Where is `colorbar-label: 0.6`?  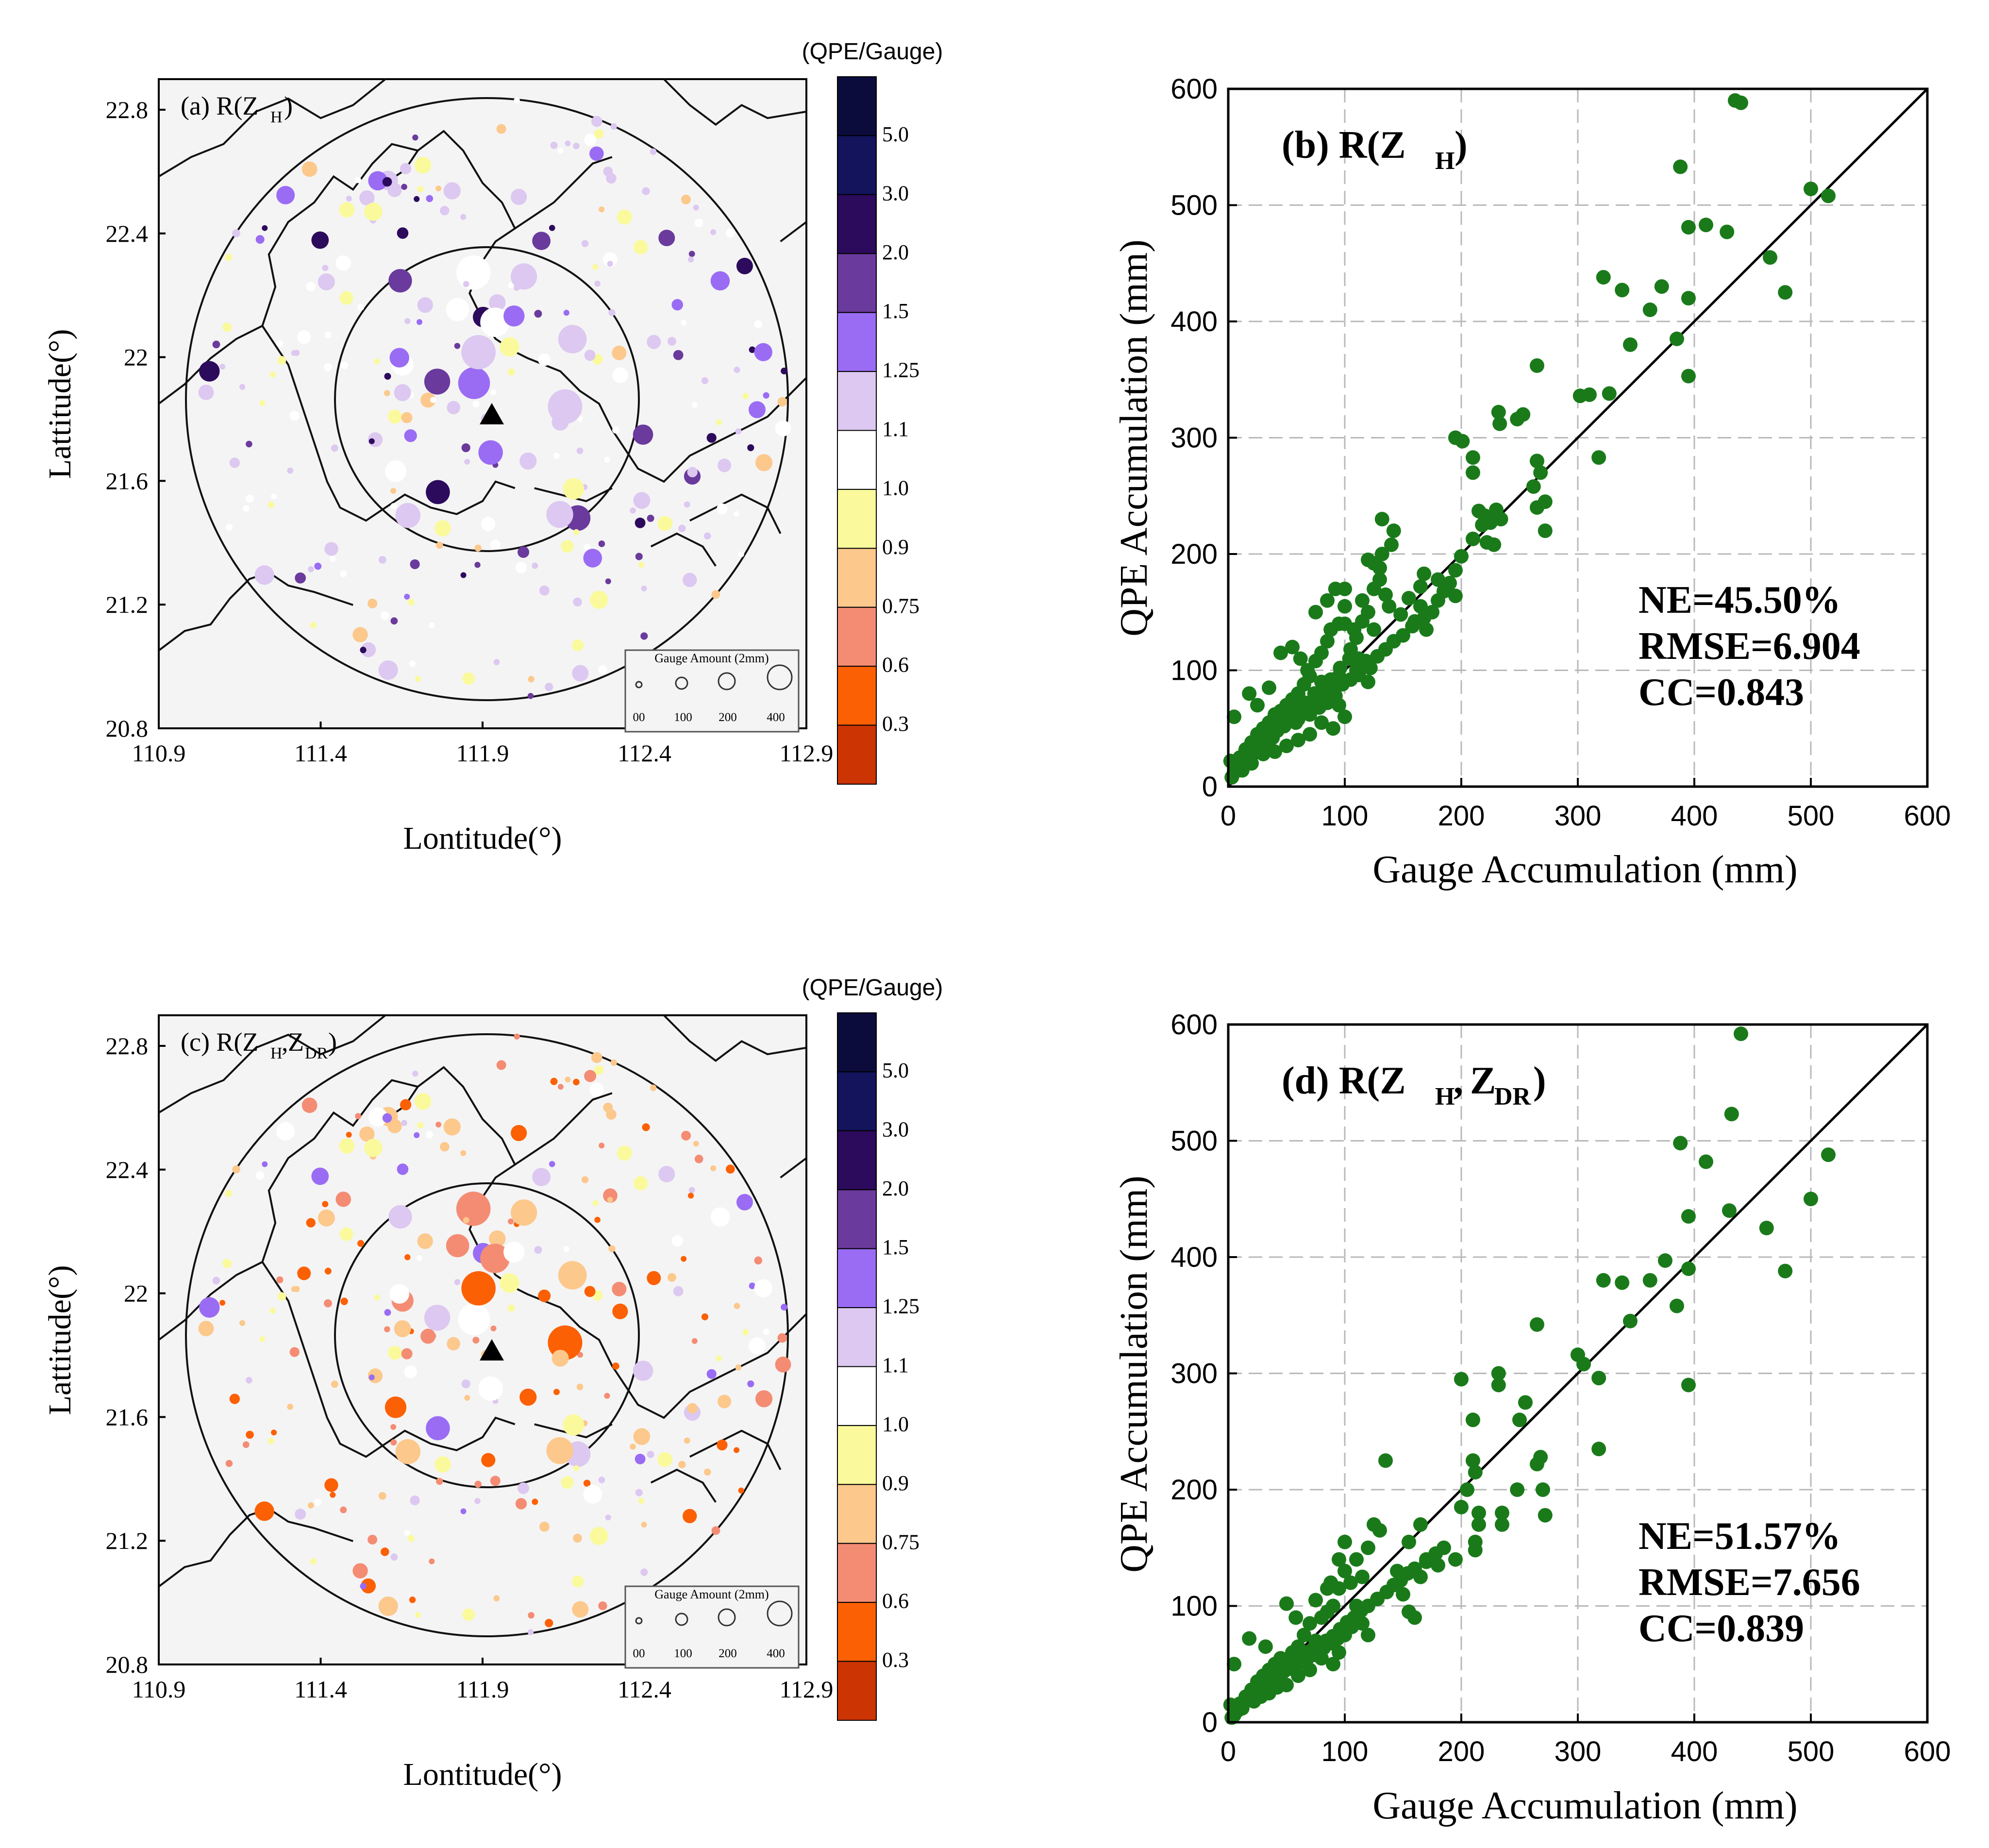 colorbar-label: 0.6 is located at coordinates (895, 665).